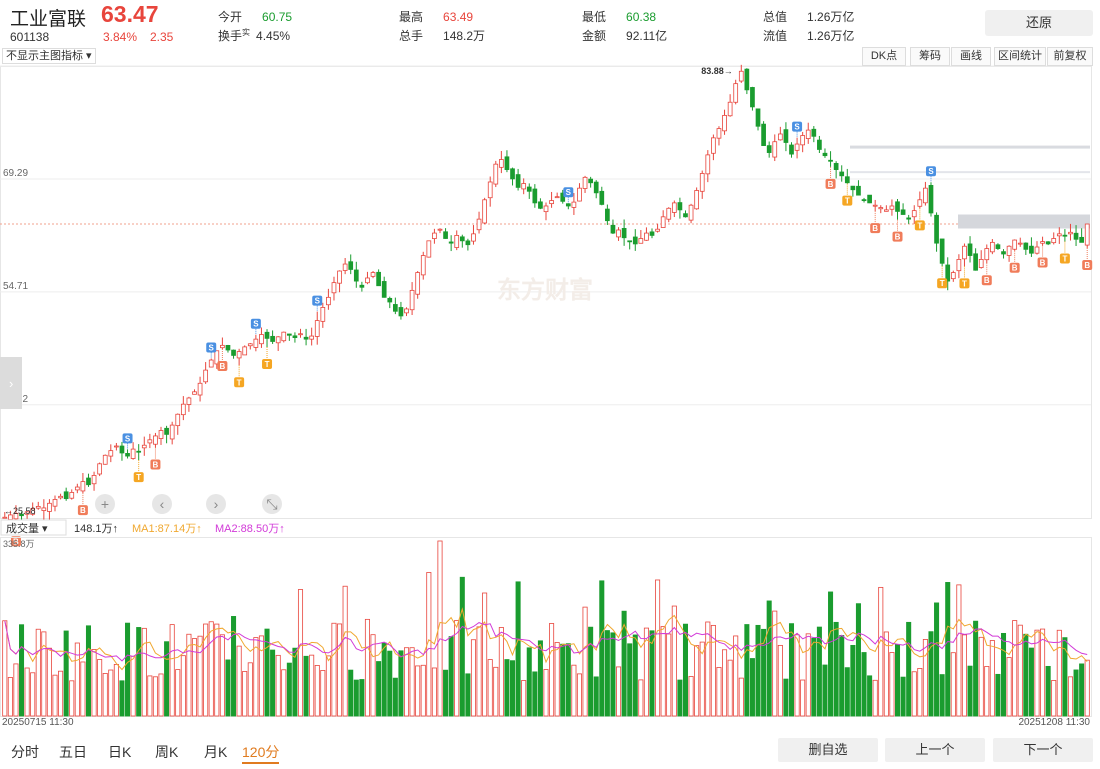  I want to click on range-stats-button: 区间统计, so click(1020, 56).